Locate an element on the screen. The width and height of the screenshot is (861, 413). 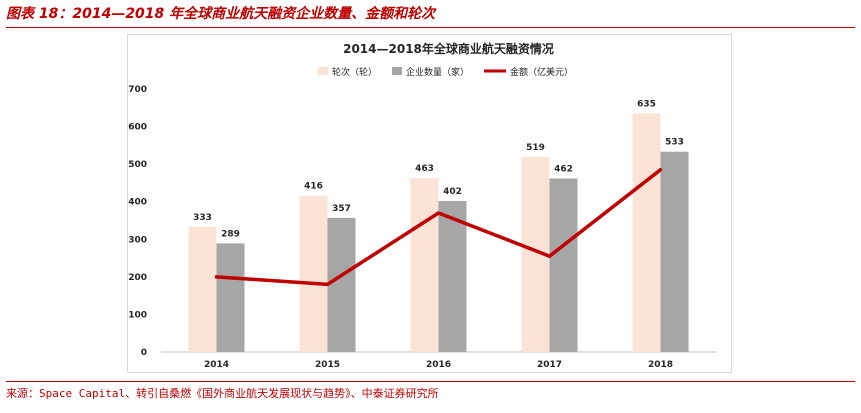
source-divider is located at coordinates (430, 381).